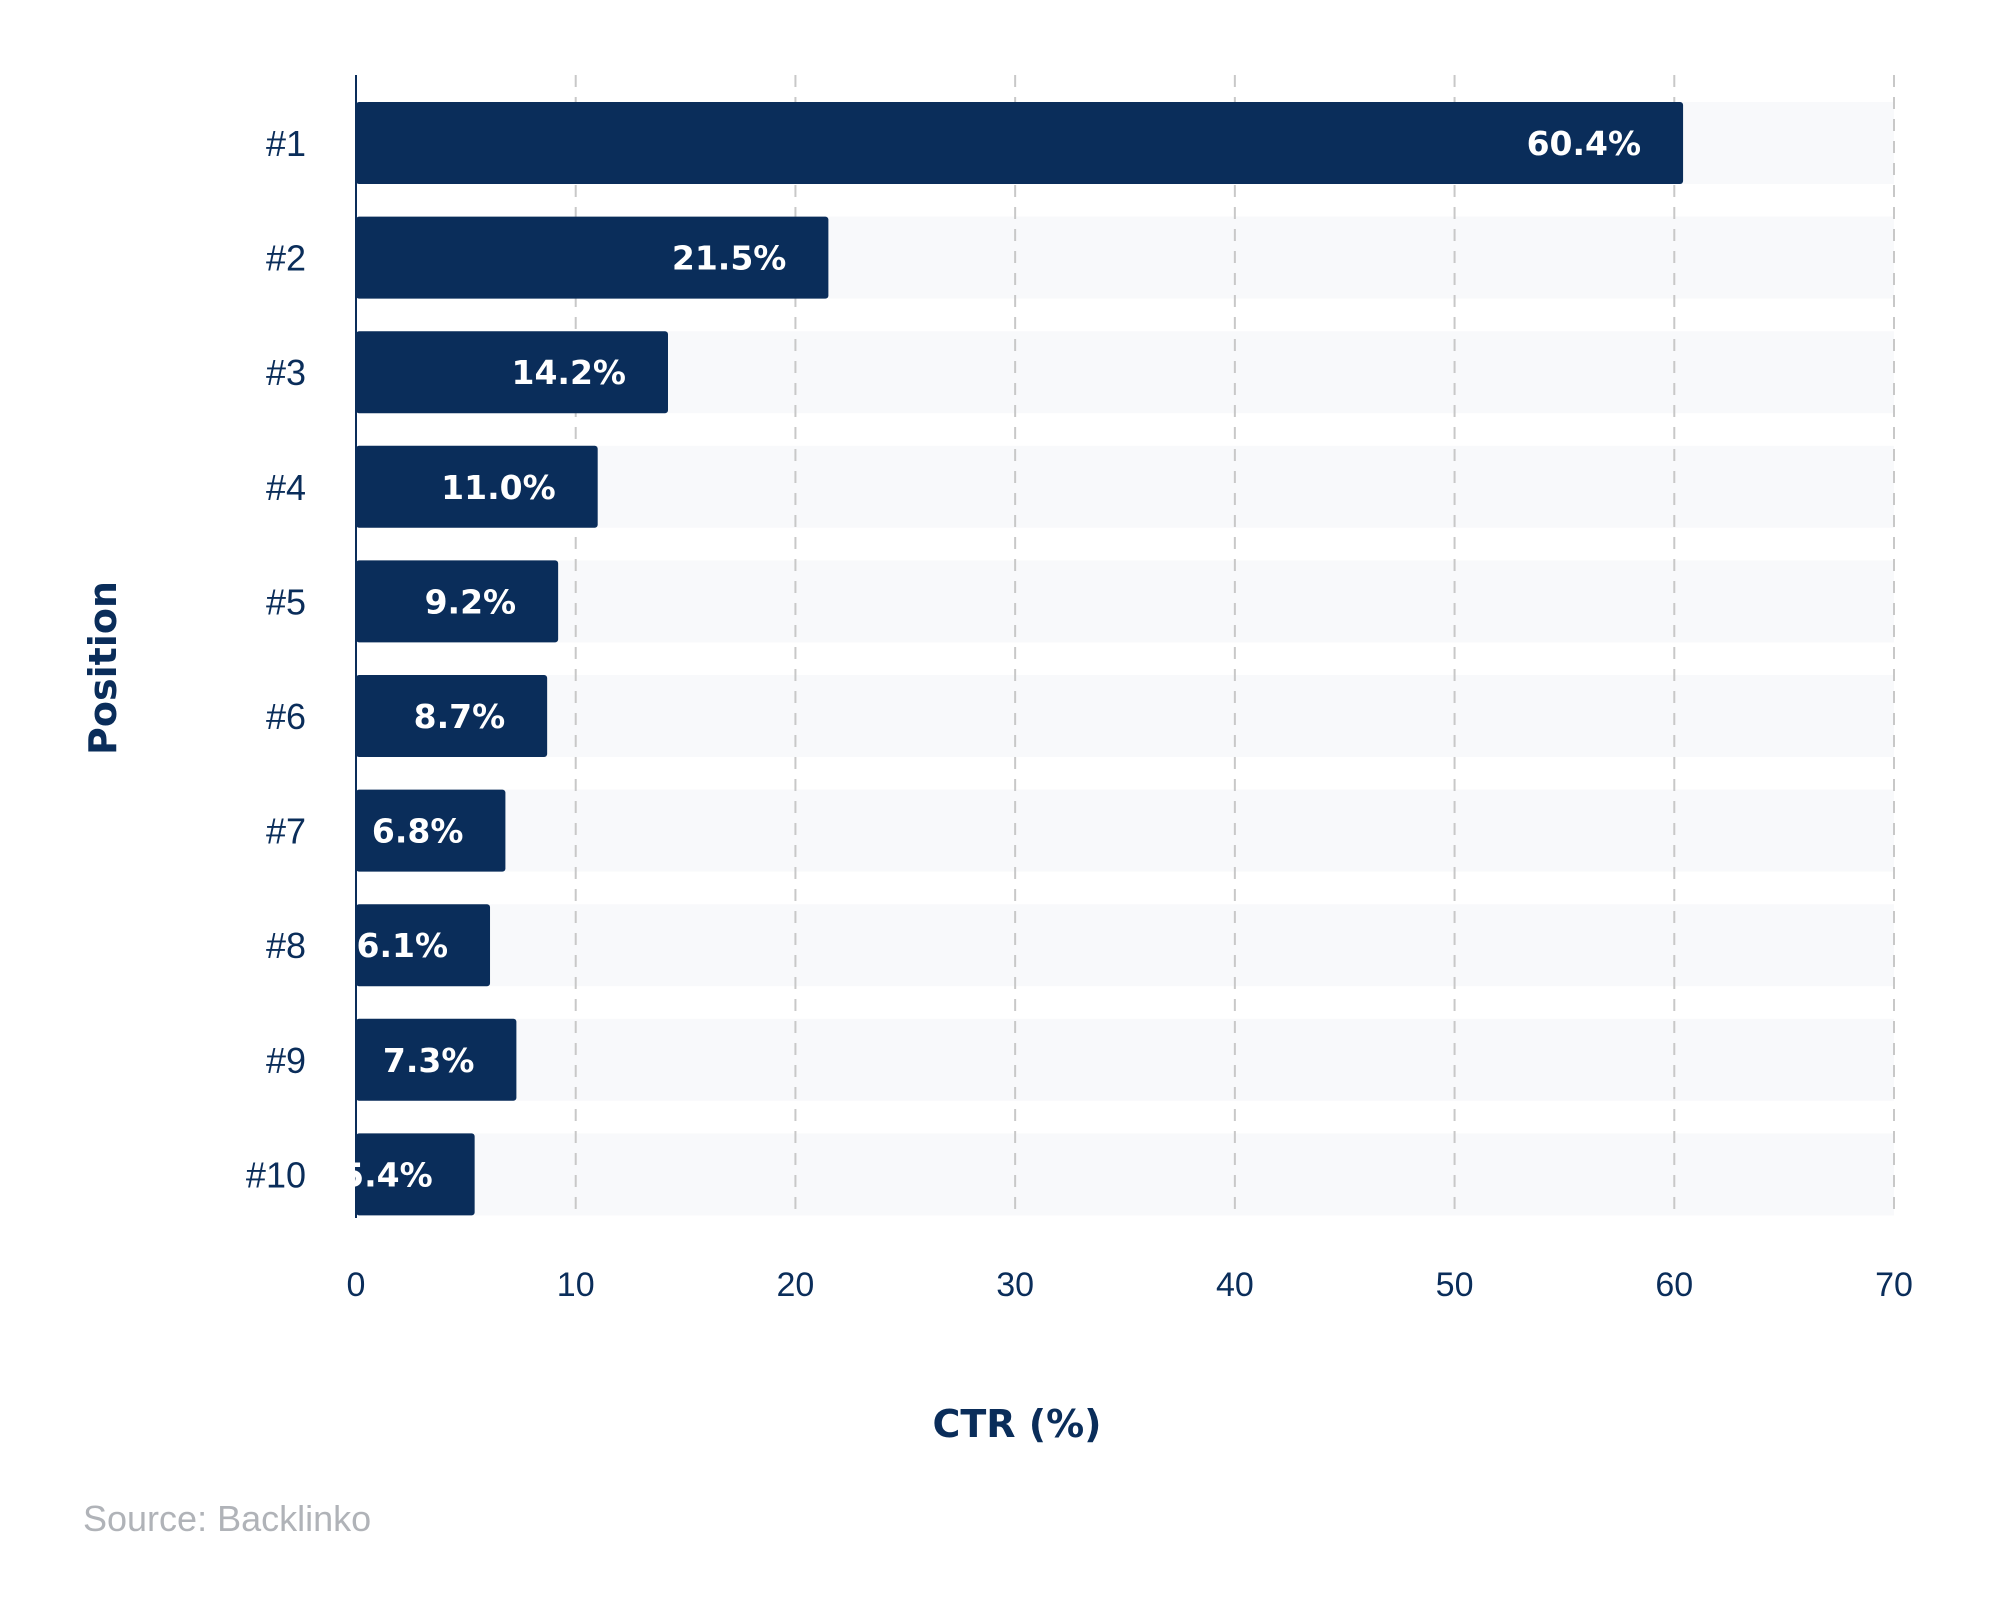 The width and height of the screenshot is (2000, 1604). Describe the element at coordinates (103, 668) in the screenshot. I see `y-axis-title: Position` at that location.